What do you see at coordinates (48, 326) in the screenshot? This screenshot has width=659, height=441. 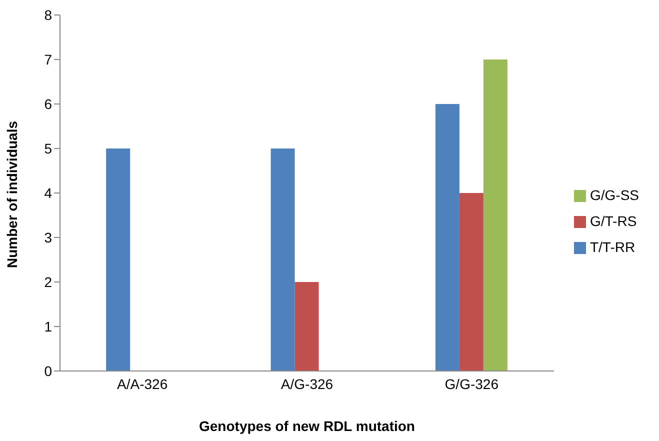 I see `y-tick-label: 1` at bounding box center [48, 326].